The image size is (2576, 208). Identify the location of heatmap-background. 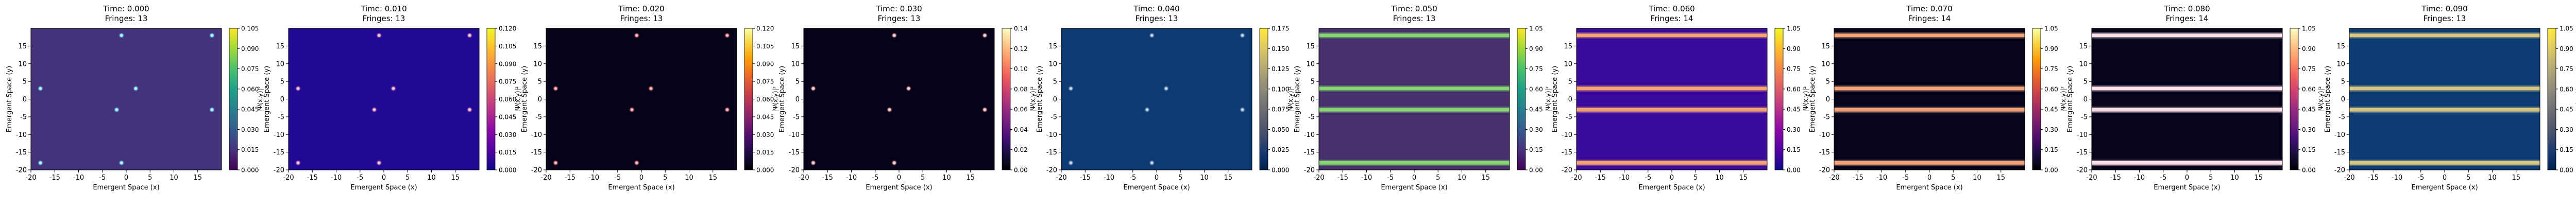
(384, 99).